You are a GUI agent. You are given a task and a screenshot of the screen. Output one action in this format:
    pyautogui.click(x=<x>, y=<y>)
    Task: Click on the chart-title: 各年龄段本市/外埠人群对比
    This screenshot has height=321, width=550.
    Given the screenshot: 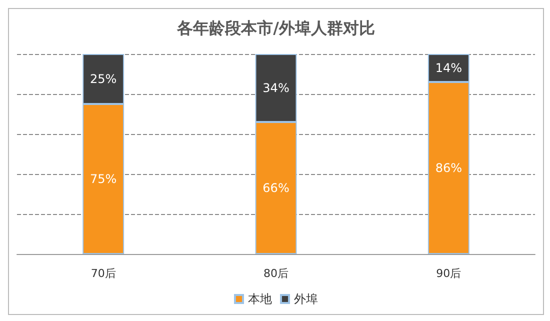 What is the action you would take?
    pyautogui.click(x=275, y=28)
    